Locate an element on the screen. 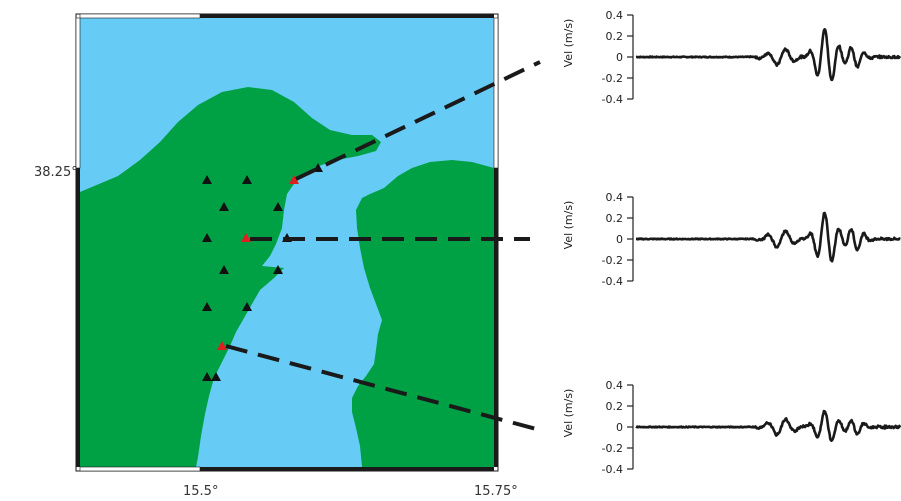  highlighted-station-group is located at coordinates (258, 262).